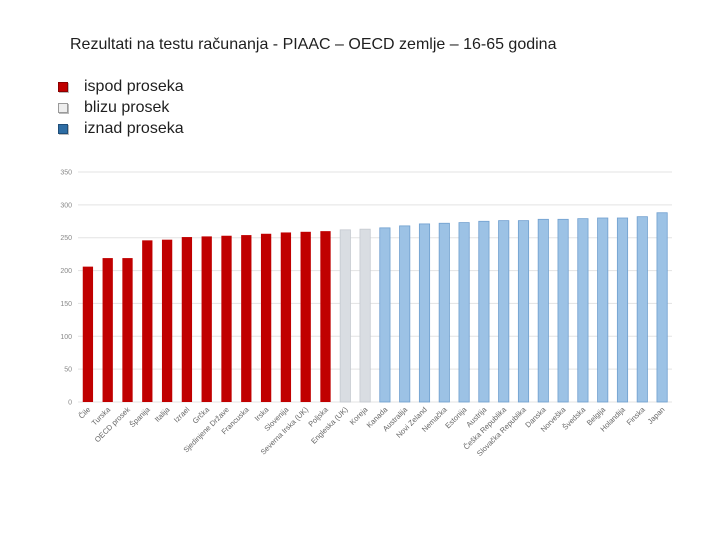  Describe the element at coordinates (574, 417) in the screenshot. I see `x-tick-label: Švedska` at that location.